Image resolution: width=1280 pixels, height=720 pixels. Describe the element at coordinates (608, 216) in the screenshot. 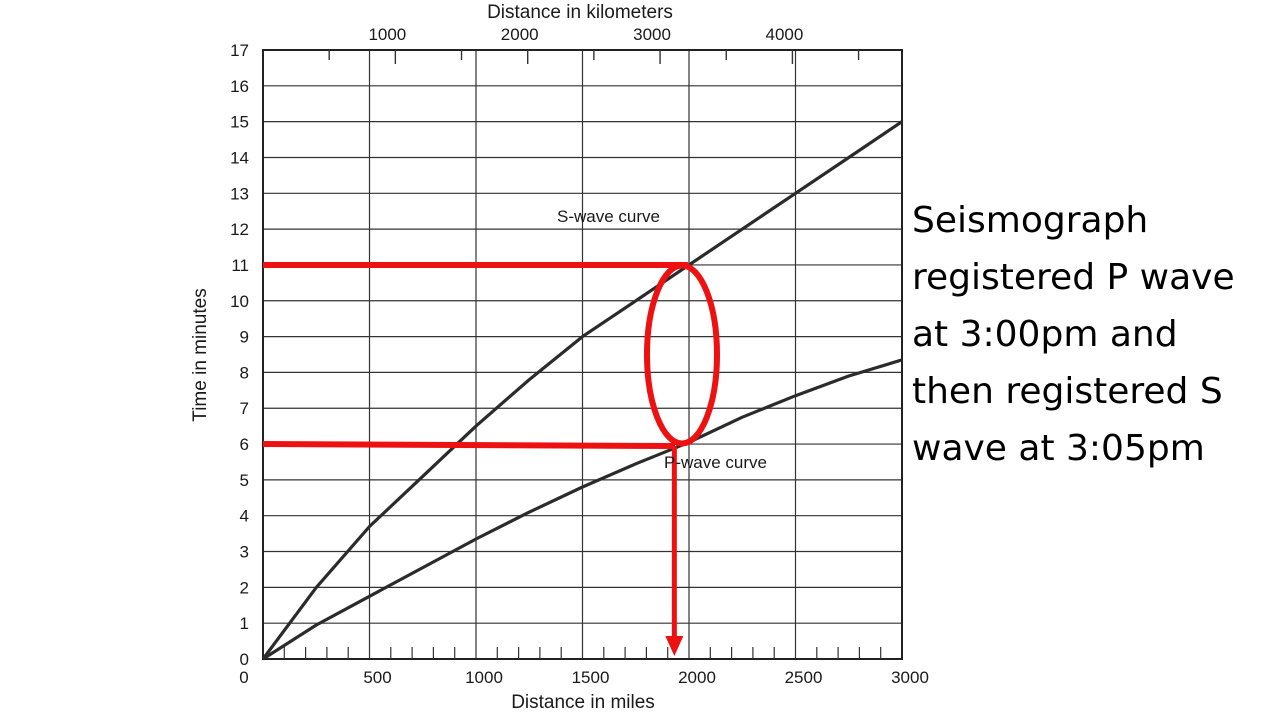

I see `s-wave-curve-label: S-wave curve` at that location.